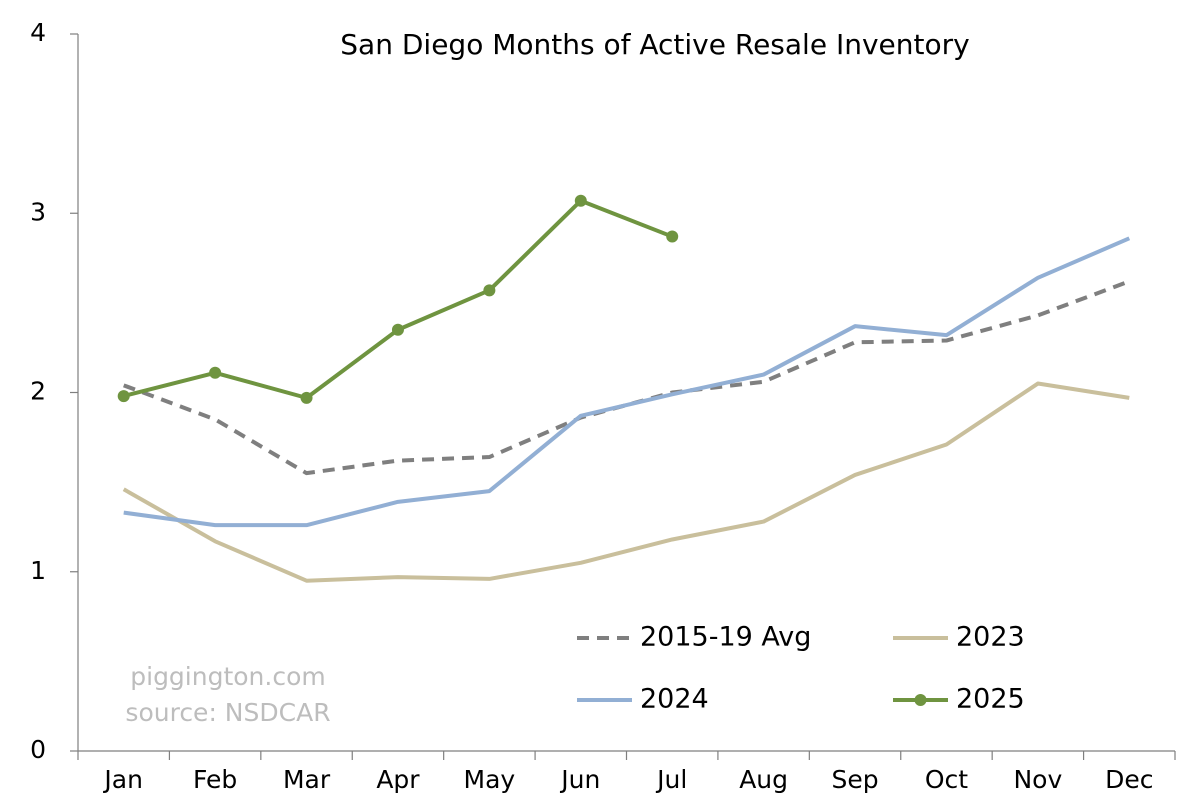 Image resolution: width=1200 pixels, height=799 pixels. I want to click on x-tick-label: Apr, so click(398, 779).